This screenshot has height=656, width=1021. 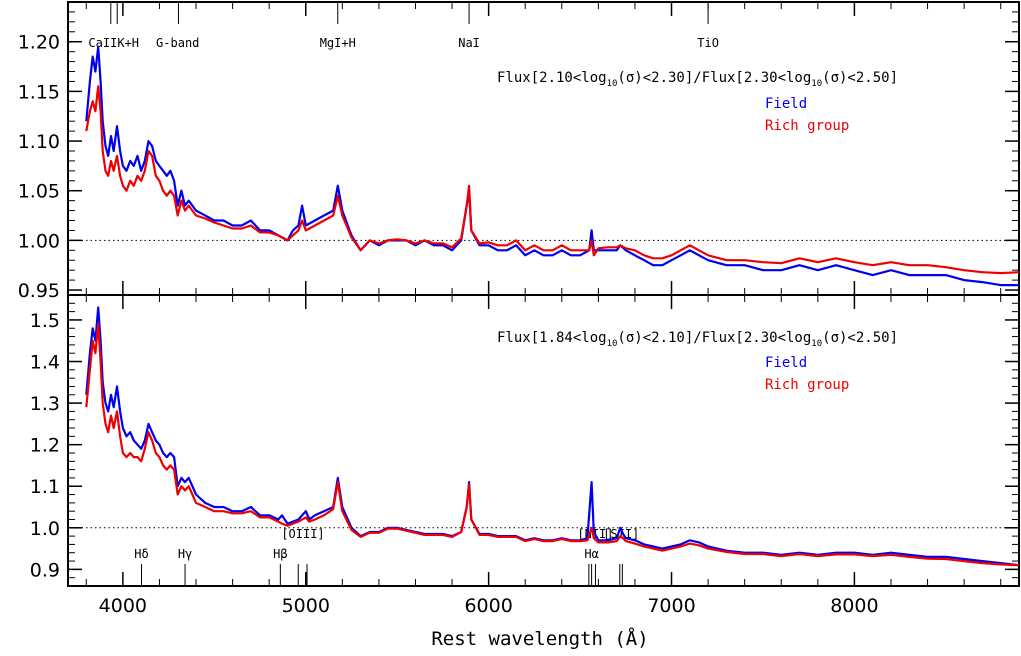 What do you see at coordinates (539, 638) in the screenshot?
I see `x-axis-label: Rest wavelength (Å)` at bounding box center [539, 638].